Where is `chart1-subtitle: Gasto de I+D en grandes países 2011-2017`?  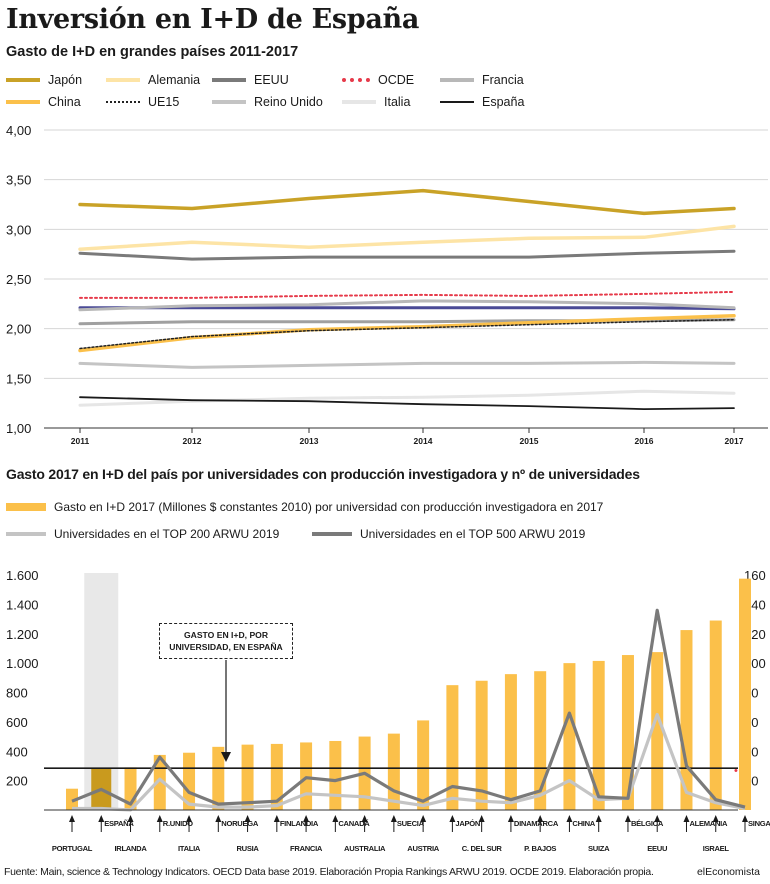
chart1-subtitle: Gasto de I+D en grandes países 2011-2017 is located at coordinates (152, 52).